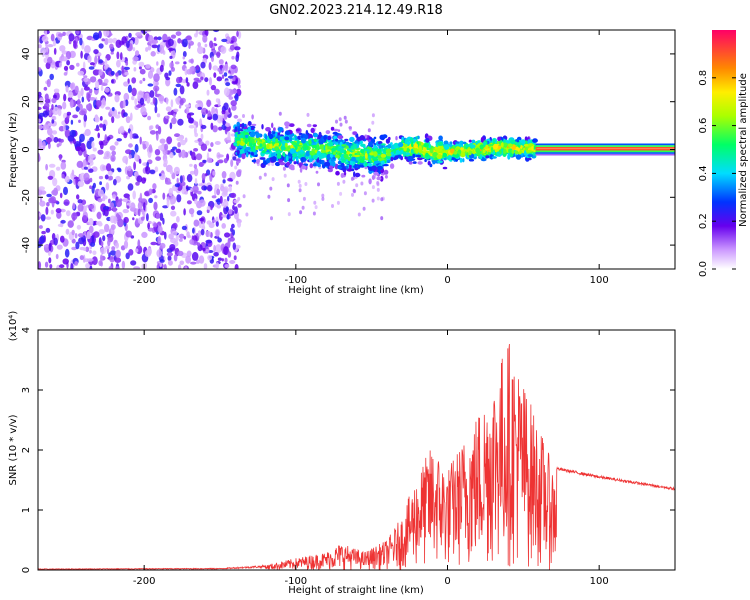 The width and height of the screenshot is (750, 600). What do you see at coordinates (447, 581) in the screenshot?
I see `x-tick-label: 0` at bounding box center [447, 581].